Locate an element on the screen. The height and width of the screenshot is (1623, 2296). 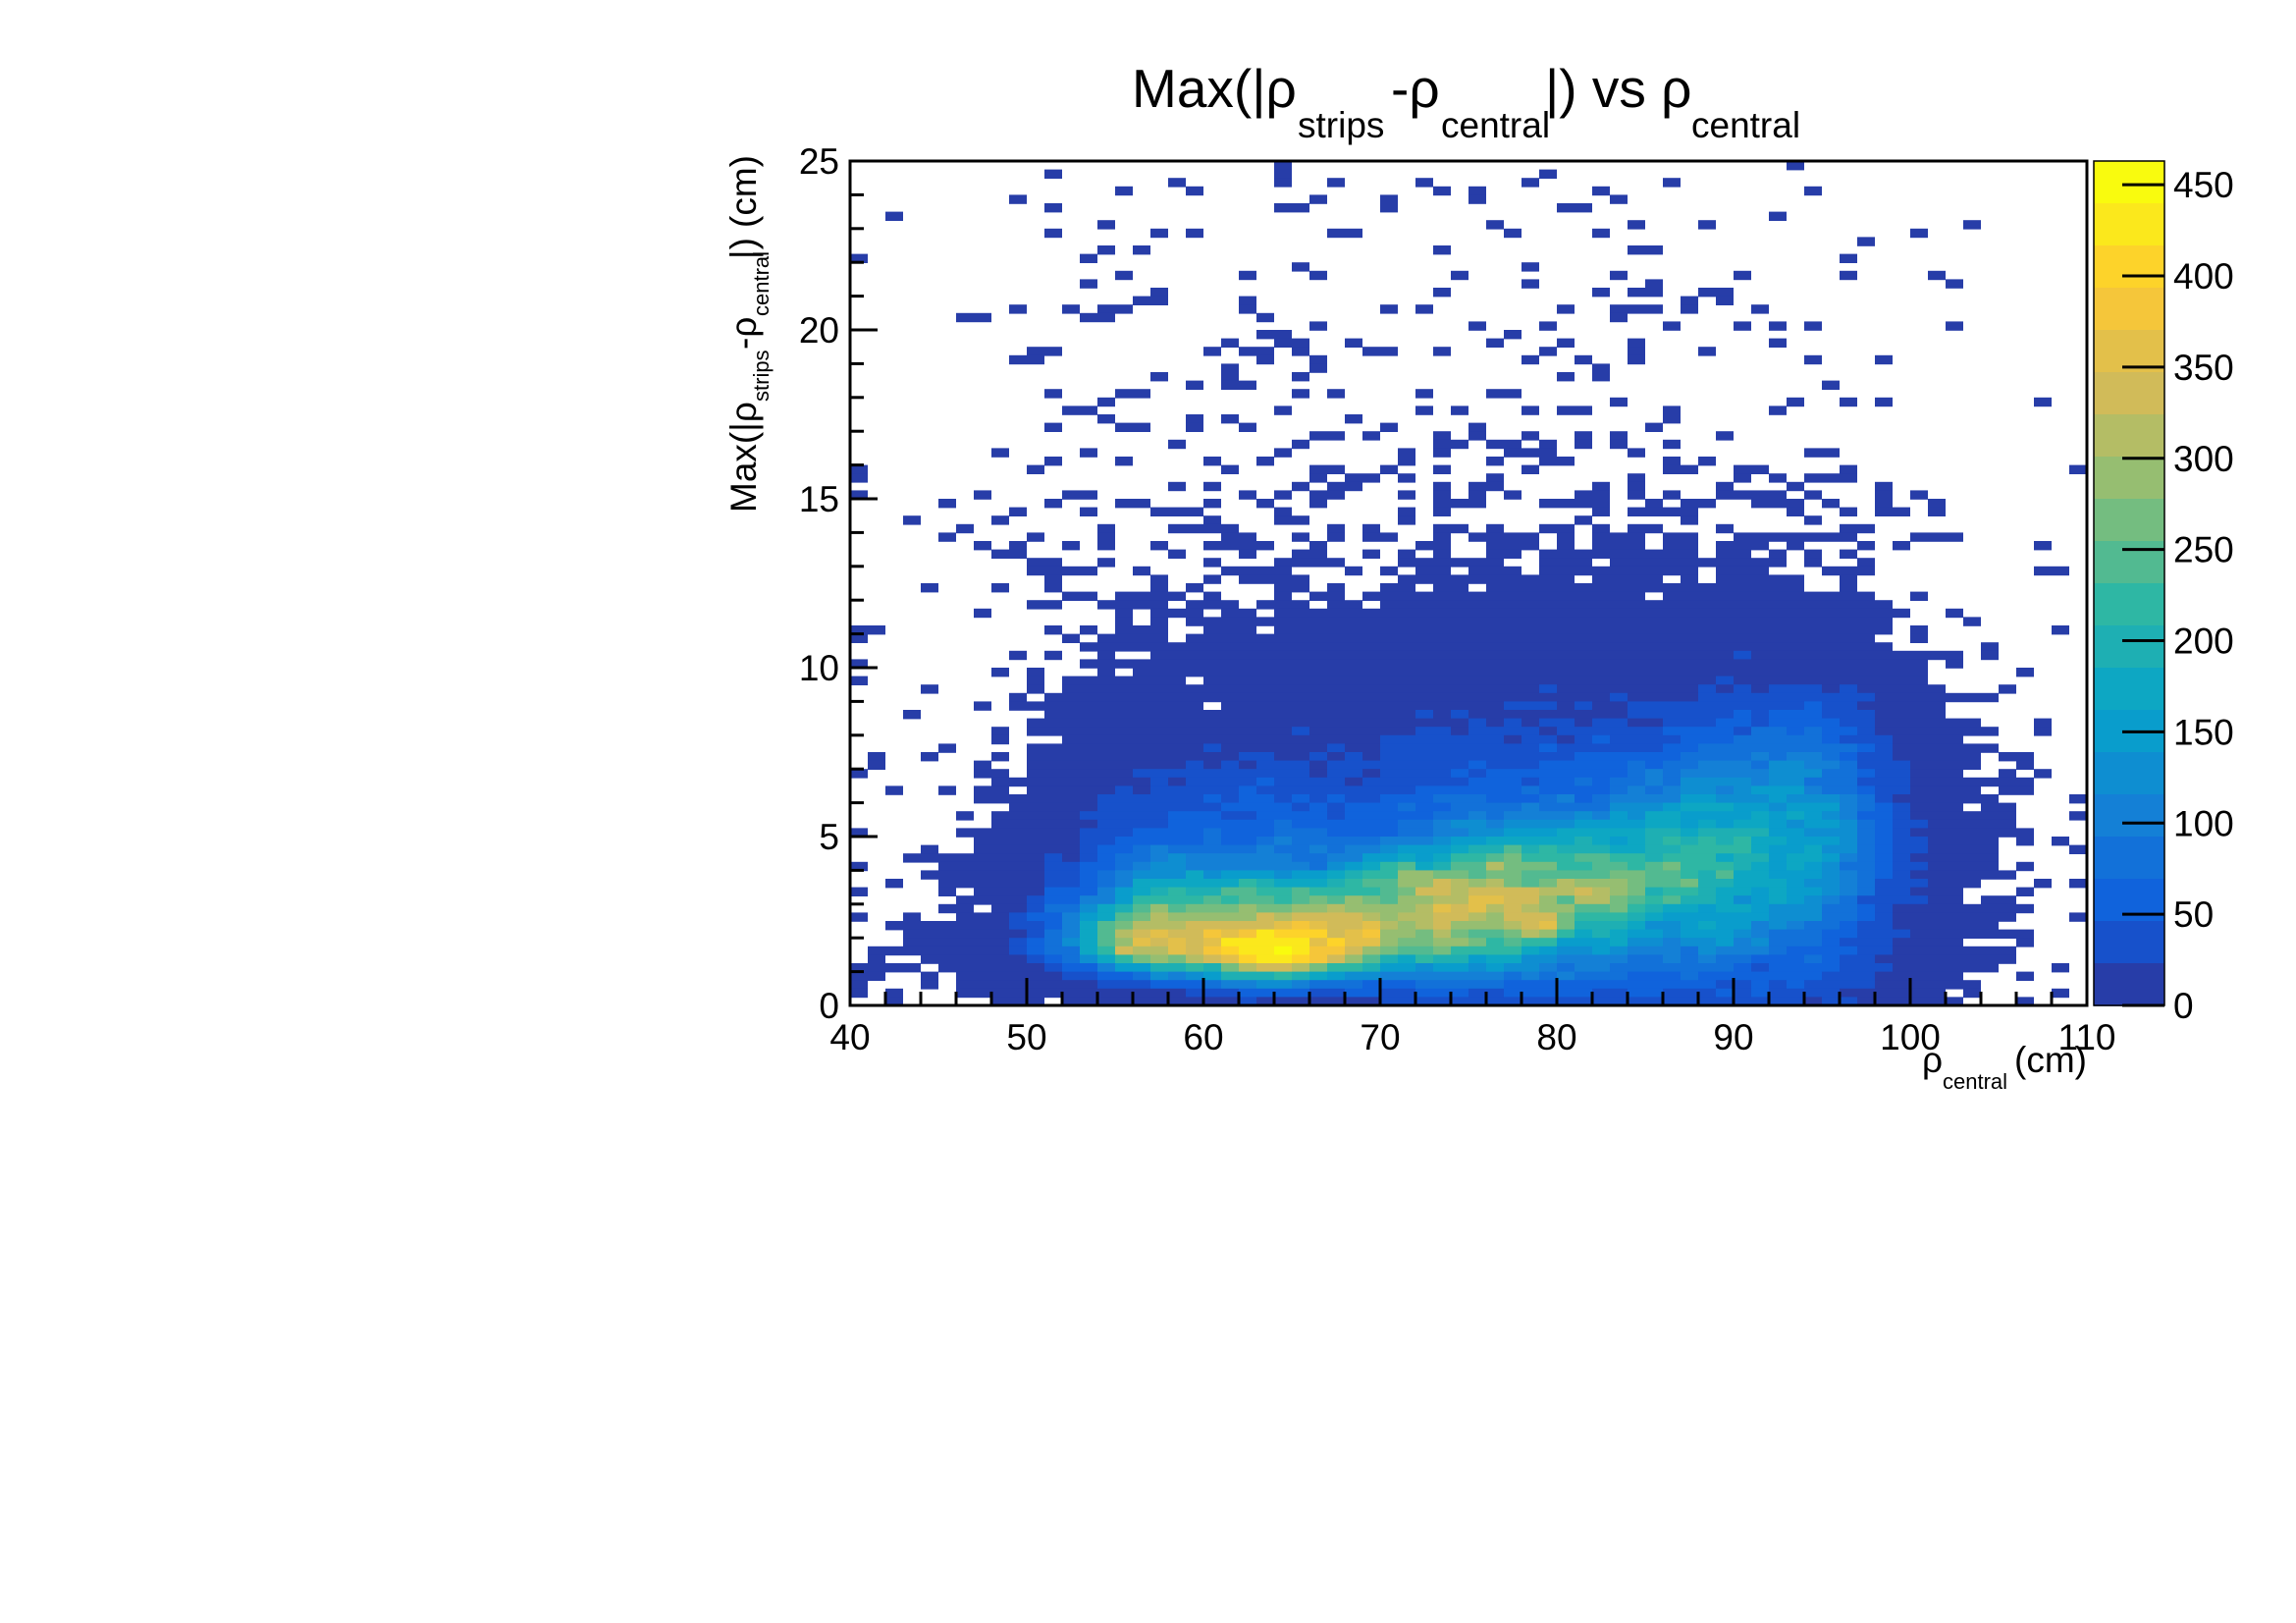
svg-text: ρ is located at coordinates (1932, 1060).